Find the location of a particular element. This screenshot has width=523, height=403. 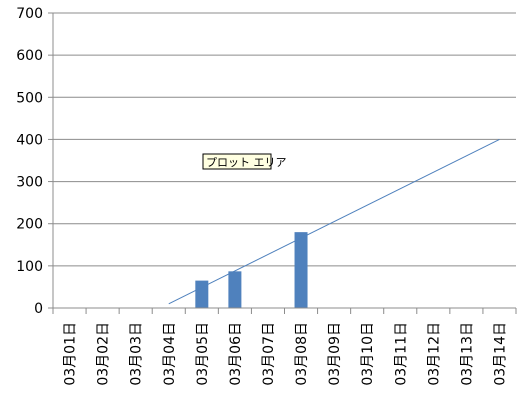

tooltip: プロット エリア is located at coordinates (244, 161).